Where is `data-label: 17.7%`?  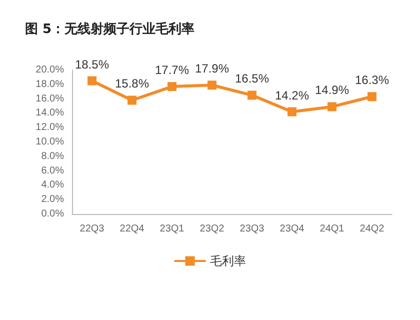 data-label: 17.7% is located at coordinates (172, 70).